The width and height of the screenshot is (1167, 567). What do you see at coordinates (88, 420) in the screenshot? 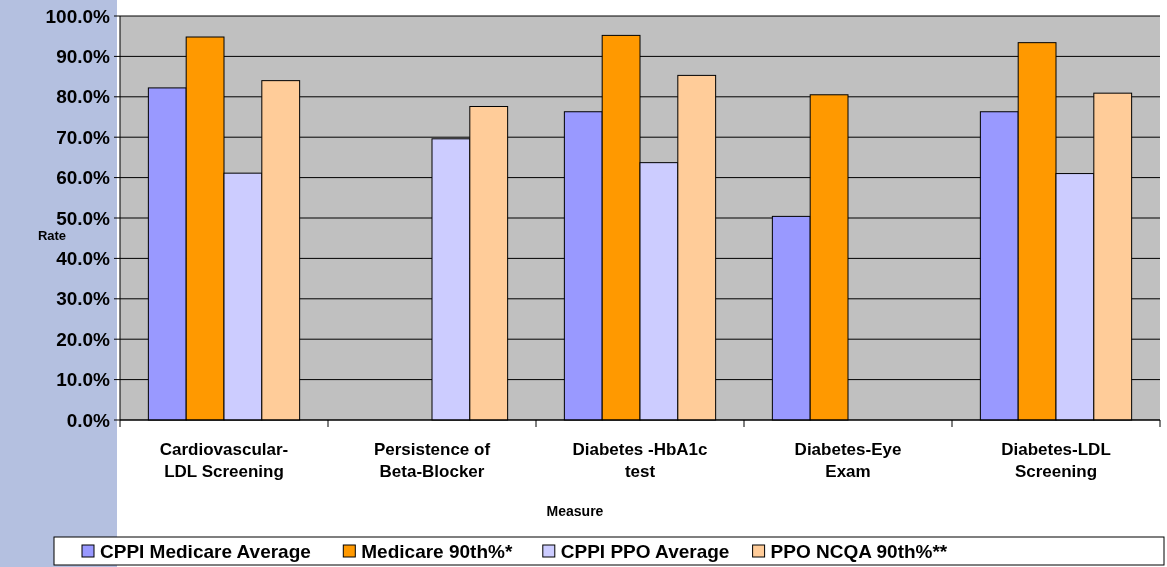
I see `y-tick-label: 0.0%` at bounding box center [88, 420].